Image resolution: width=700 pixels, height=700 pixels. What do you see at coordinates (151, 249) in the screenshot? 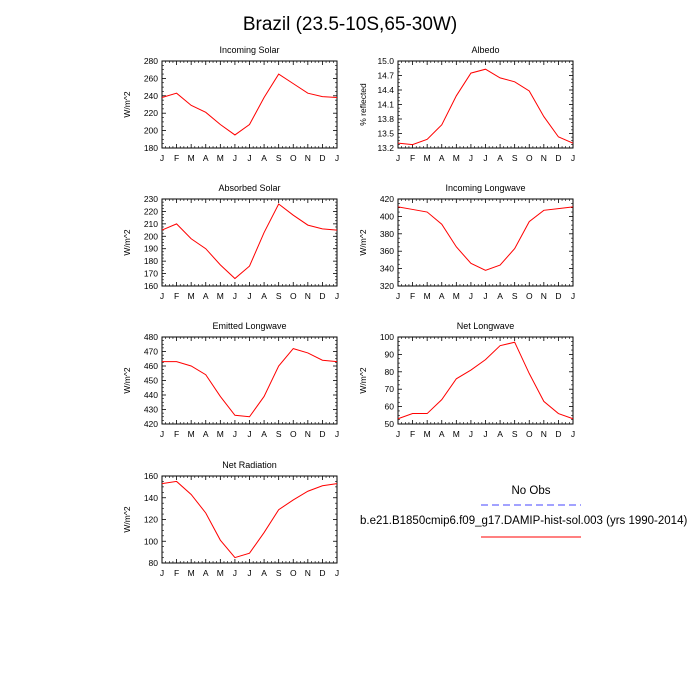
I see `y-tick-label: 190` at bounding box center [151, 249].